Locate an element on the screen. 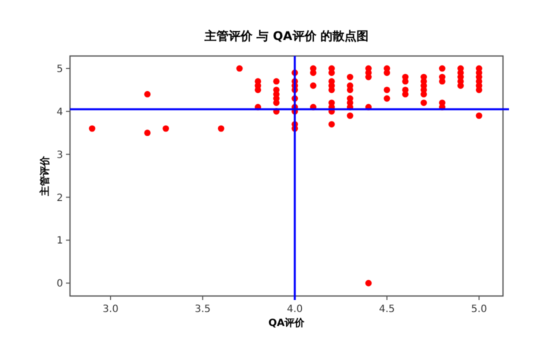 This screenshot has height=345, width=560. y-tick-label: 0 is located at coordinates (59, 284).